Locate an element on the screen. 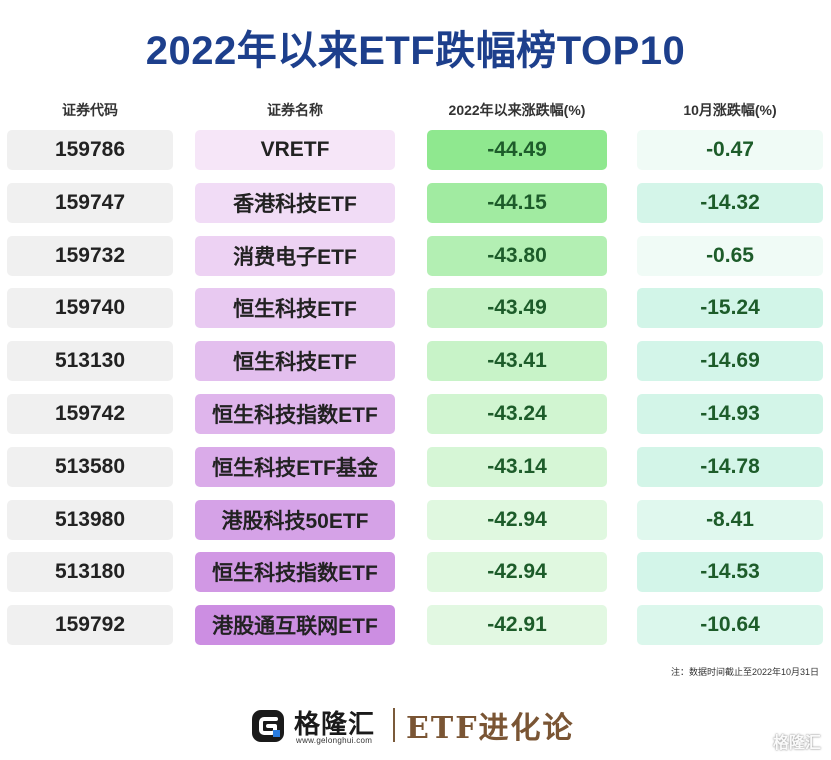  oct-change-cell: -8.41 is located at coordinates (730, 519).